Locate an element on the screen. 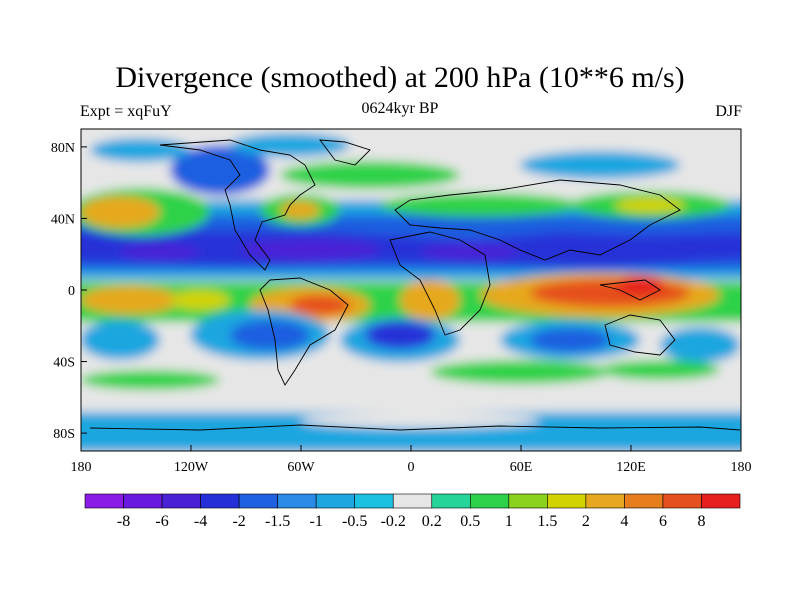 This screenshot has width=800, height=600. north-band-core is located at coordinates (411, 249).